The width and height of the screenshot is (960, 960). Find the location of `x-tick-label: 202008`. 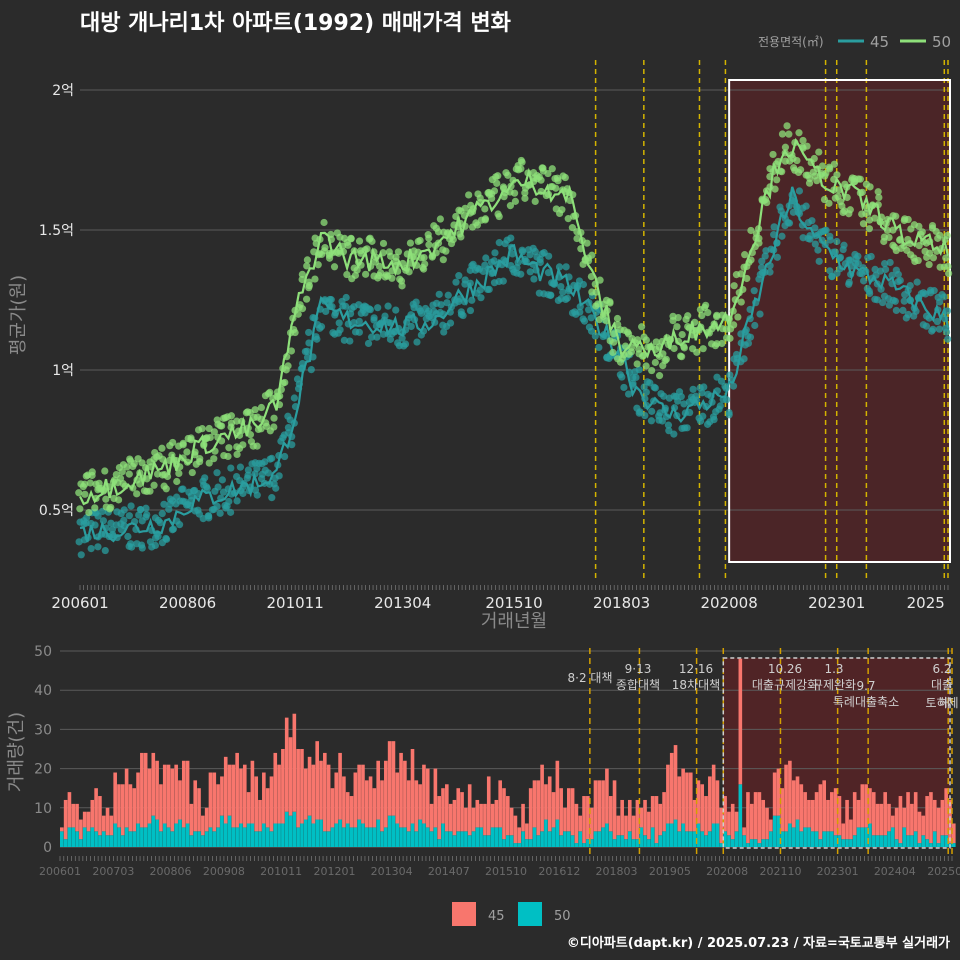

x-tick-label: 202008 is located at coordinates (729, 603).